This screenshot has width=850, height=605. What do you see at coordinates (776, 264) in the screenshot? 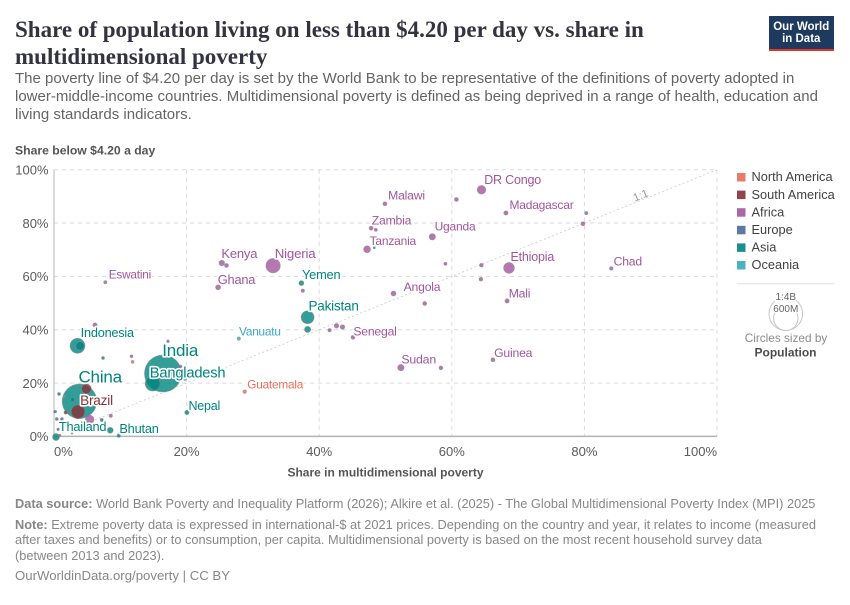
I see `svg-text: Oceania` at bounding box center [776, 264].